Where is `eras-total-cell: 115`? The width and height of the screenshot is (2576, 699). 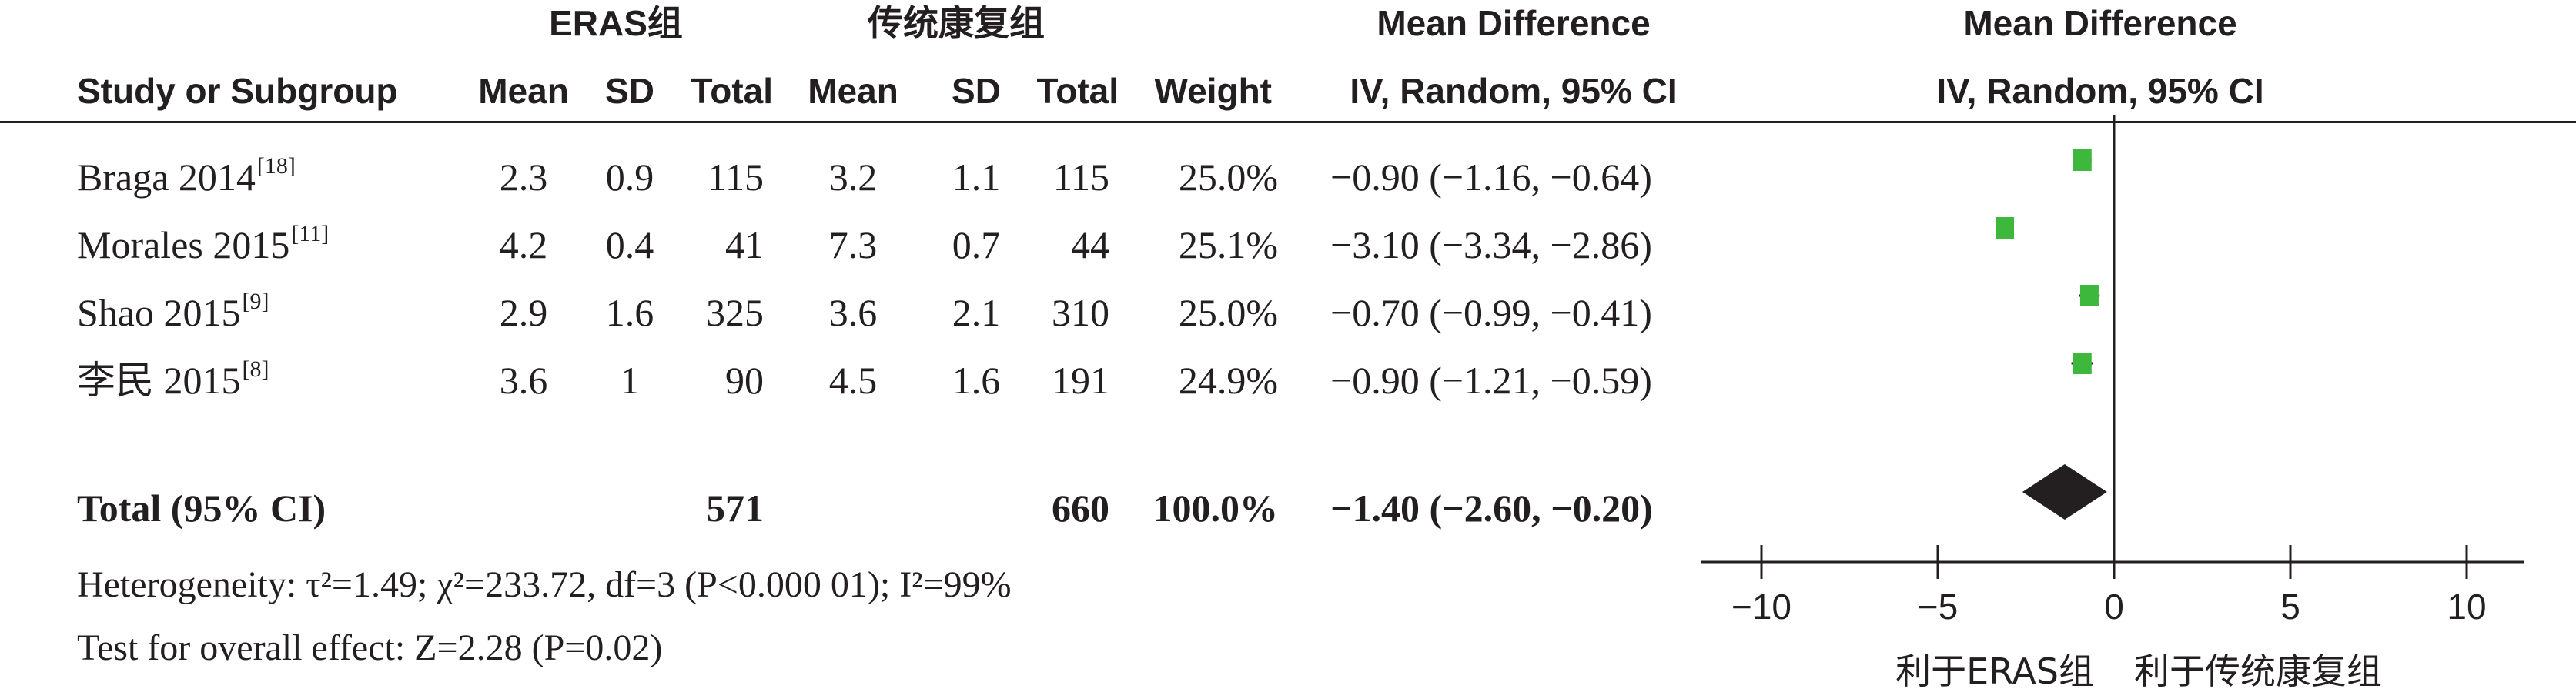
eras-total-cell: 115 is located at coordinates (736, 177).